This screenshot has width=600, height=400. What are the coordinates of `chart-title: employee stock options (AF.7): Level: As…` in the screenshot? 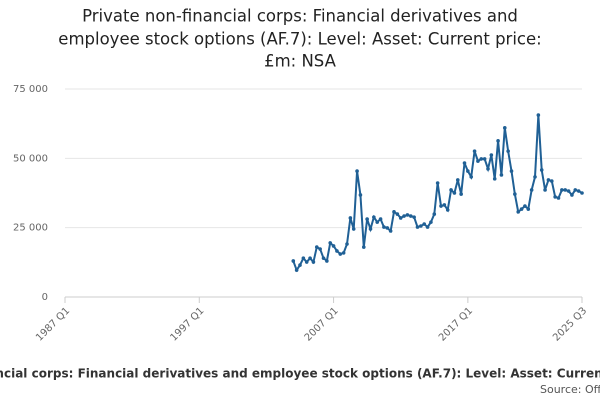 It's located at (299, 39).